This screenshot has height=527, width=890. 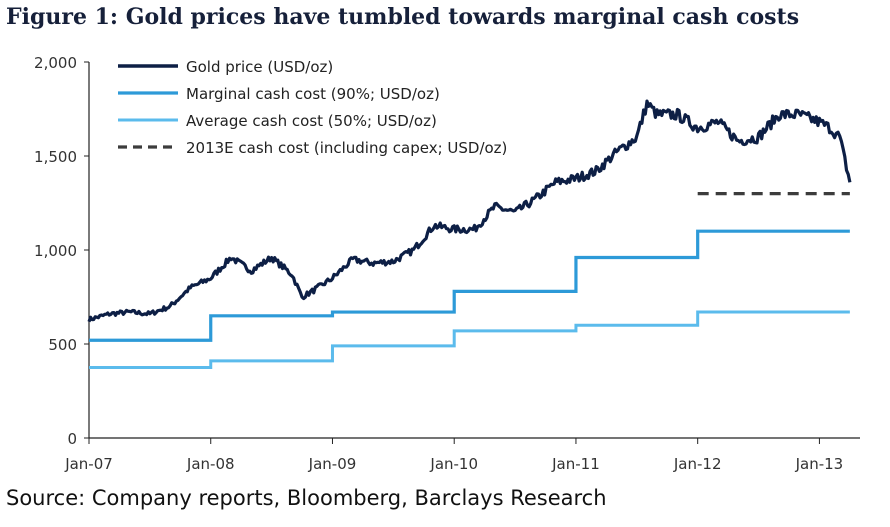 I want to click on legend-average-cash-cost-label: Average cash cost (50%; USD/oz), so click(x=311, y=121).